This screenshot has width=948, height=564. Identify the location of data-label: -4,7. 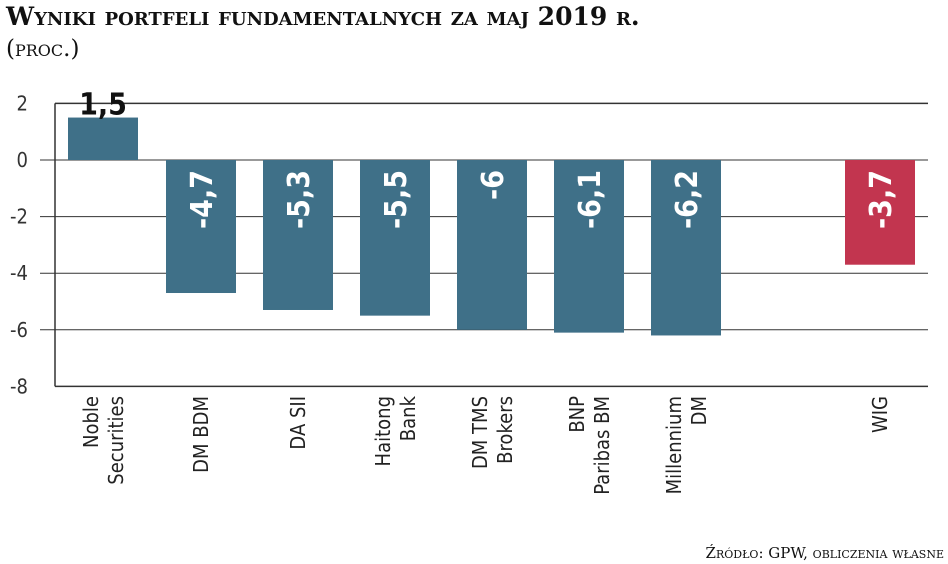
(202, 199).